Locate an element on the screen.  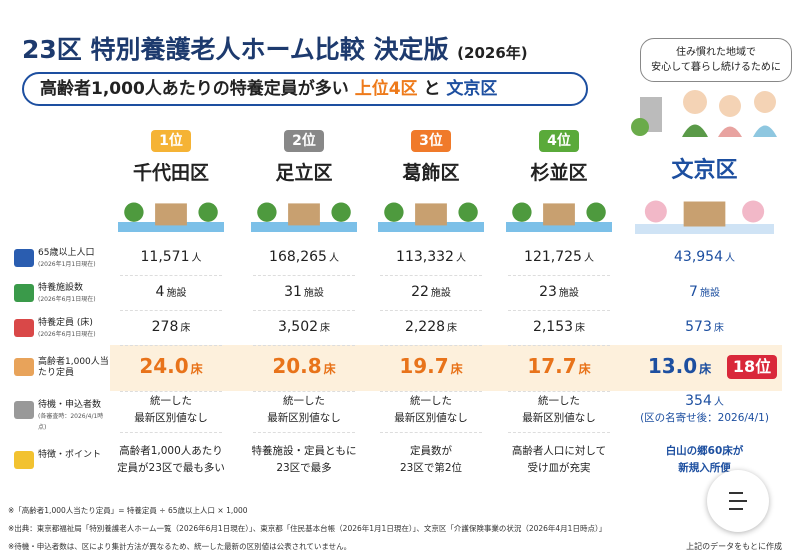
capacity-value: 3,502 床 is located at coordinates (304, 327).